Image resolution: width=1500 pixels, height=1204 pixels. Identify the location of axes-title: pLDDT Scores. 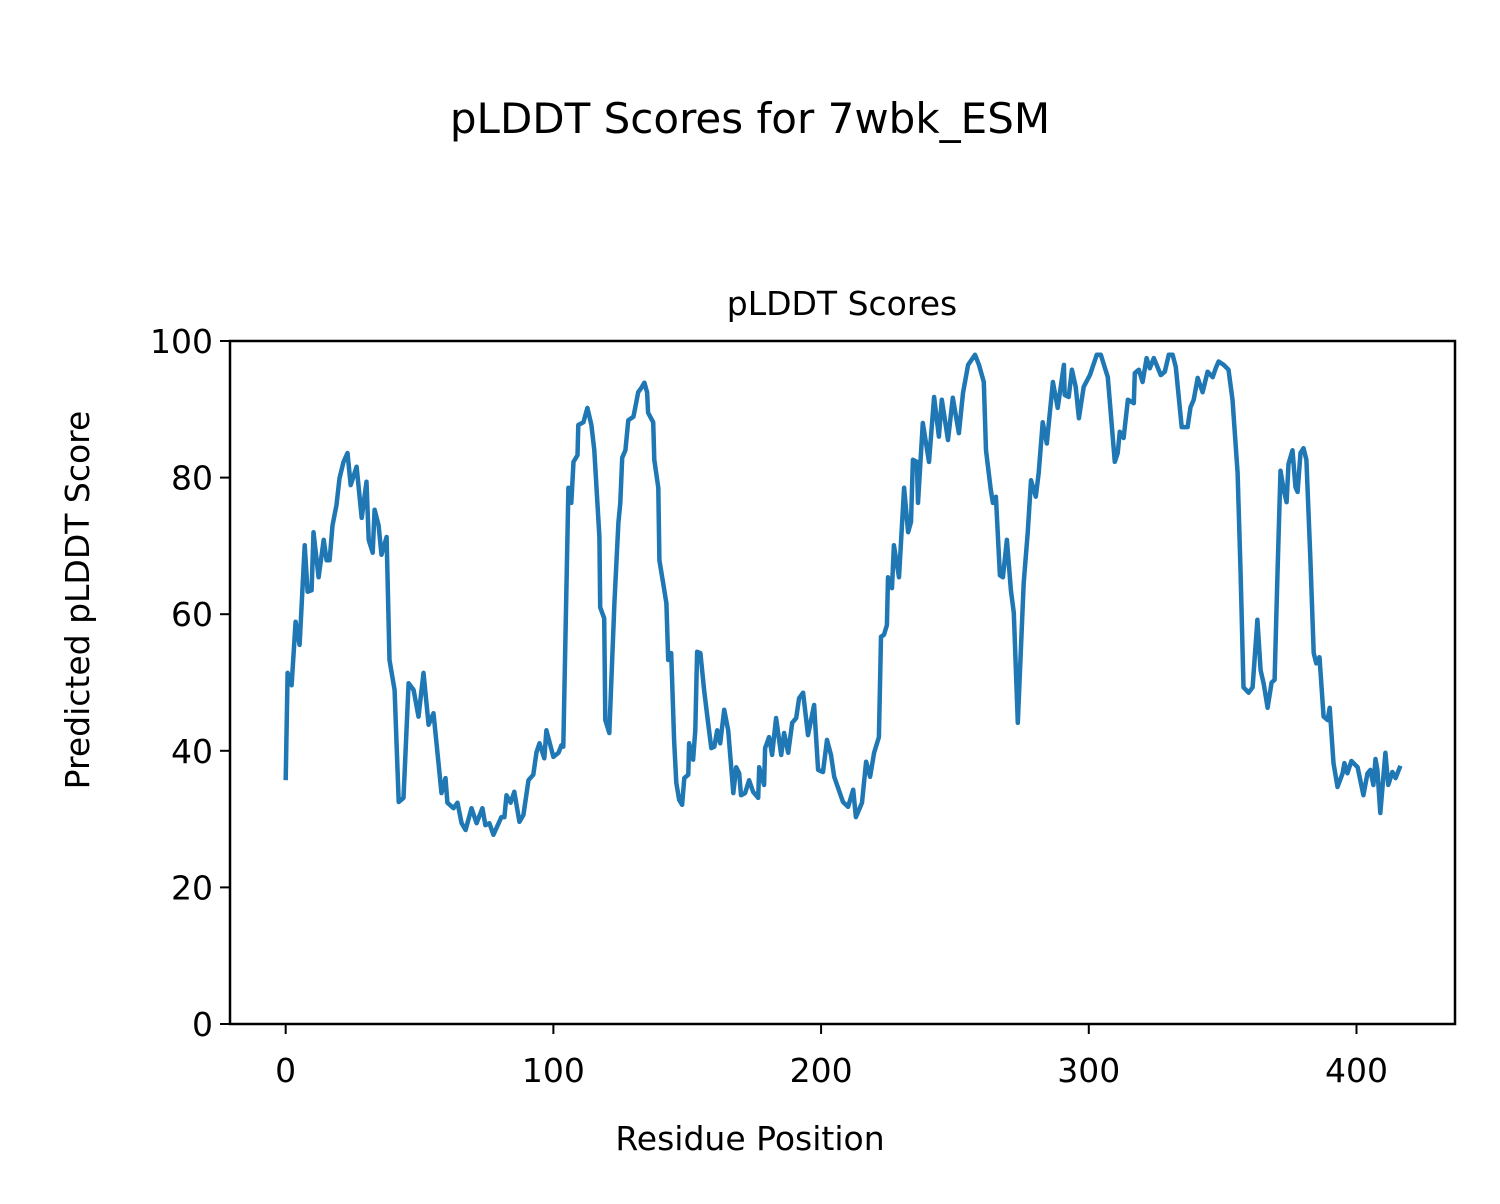
(842, 303).